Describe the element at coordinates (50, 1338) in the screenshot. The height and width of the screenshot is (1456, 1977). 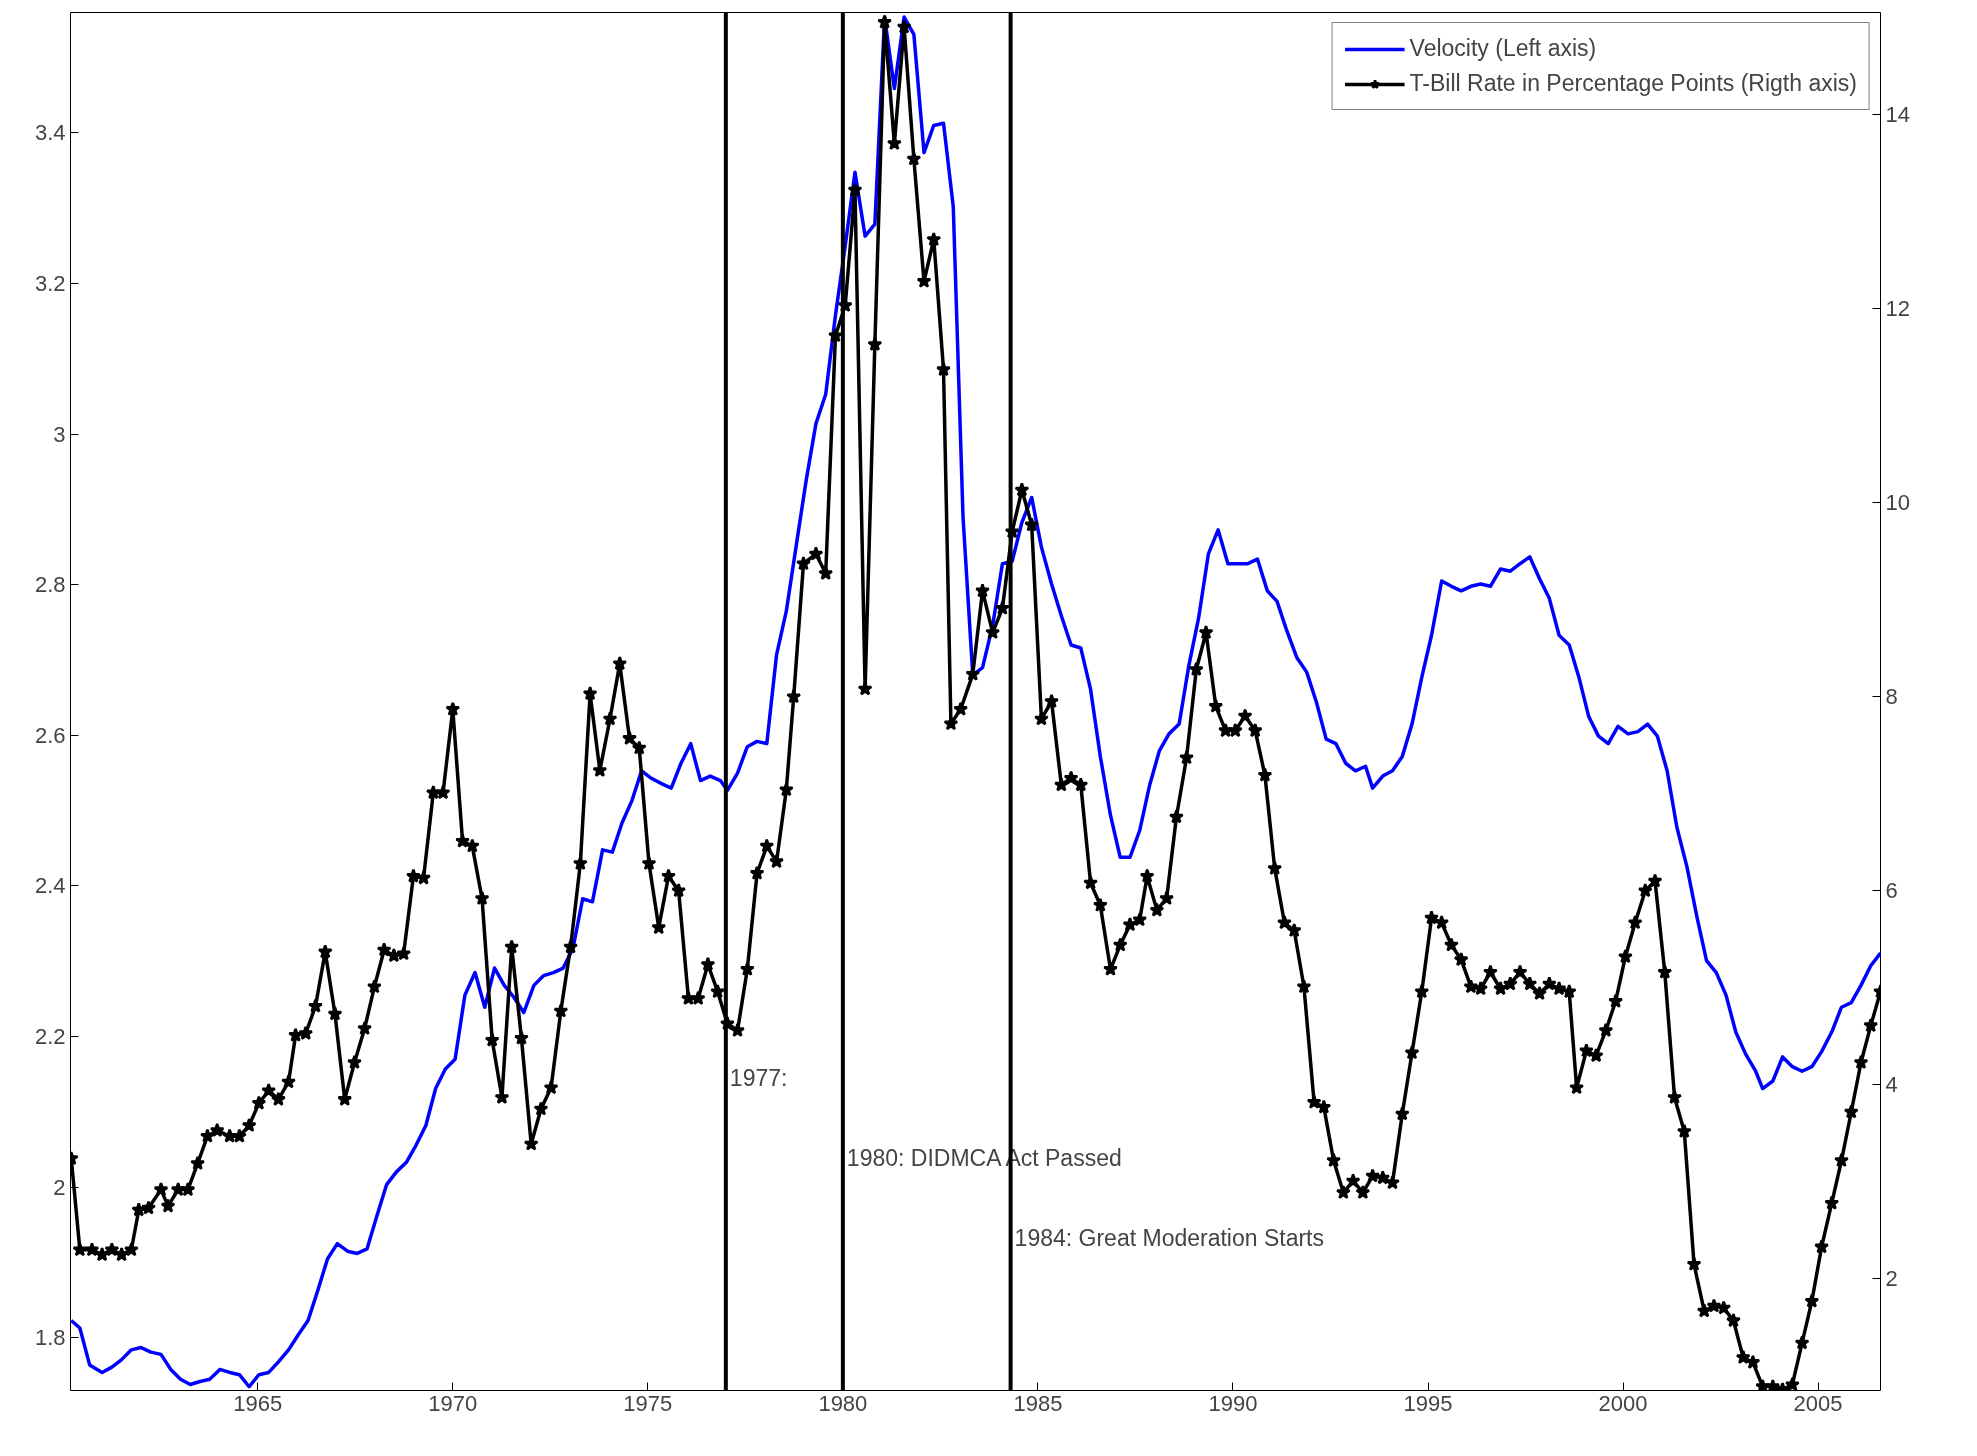
I see `y-tick-label: 1.8` at that location.